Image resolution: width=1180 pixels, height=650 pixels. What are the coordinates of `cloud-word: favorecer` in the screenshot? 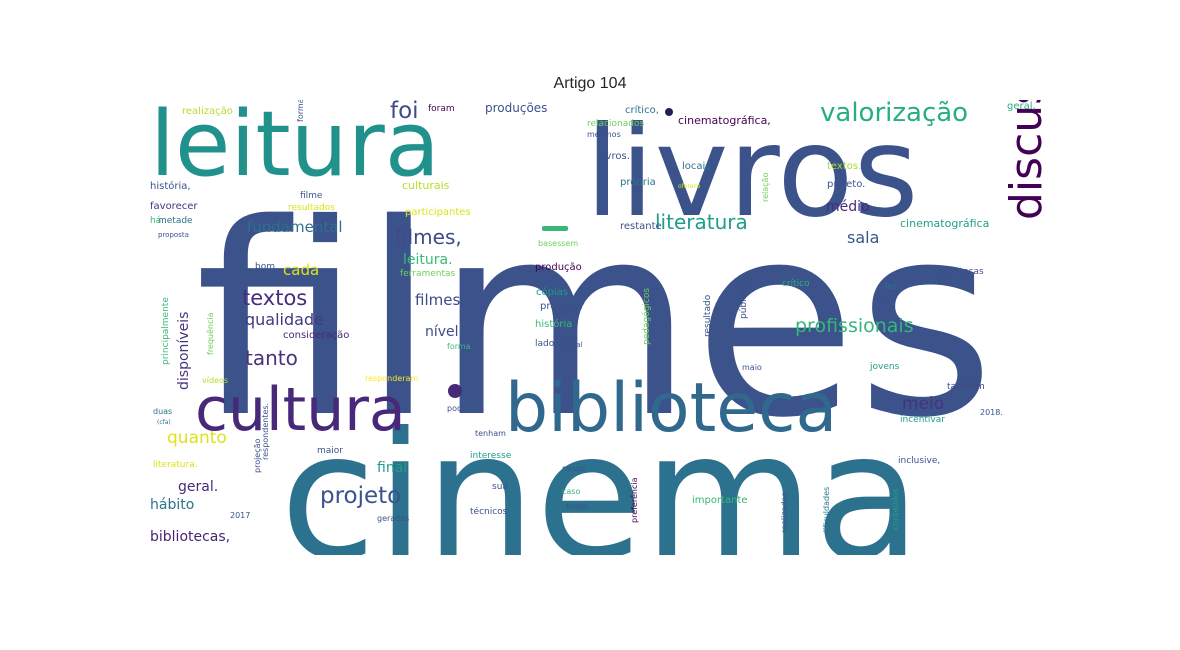 It's located at (174, 206).